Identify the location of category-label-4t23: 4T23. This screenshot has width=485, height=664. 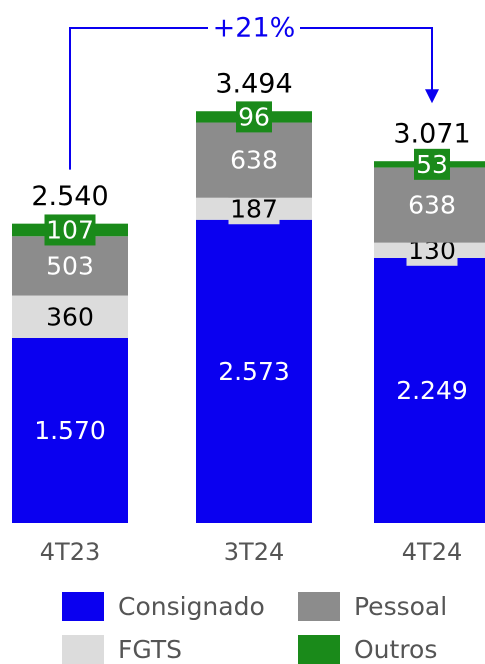
(70, 552).